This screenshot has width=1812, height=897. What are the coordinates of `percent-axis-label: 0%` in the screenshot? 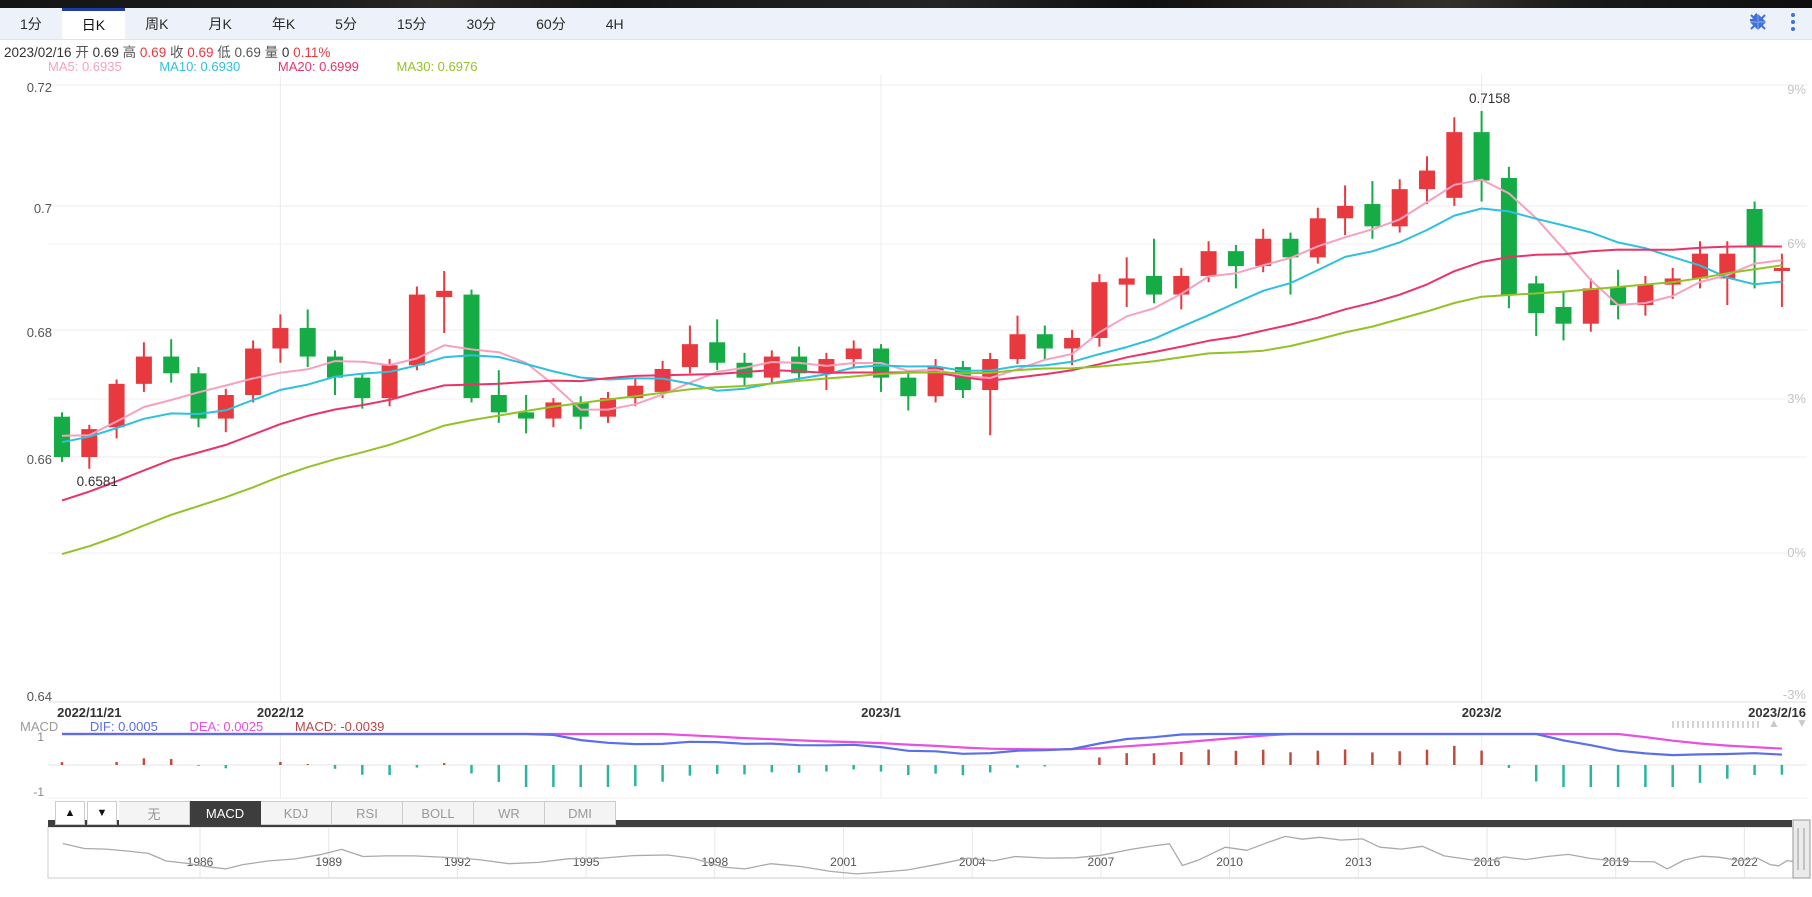 It's located at (1796, 552).